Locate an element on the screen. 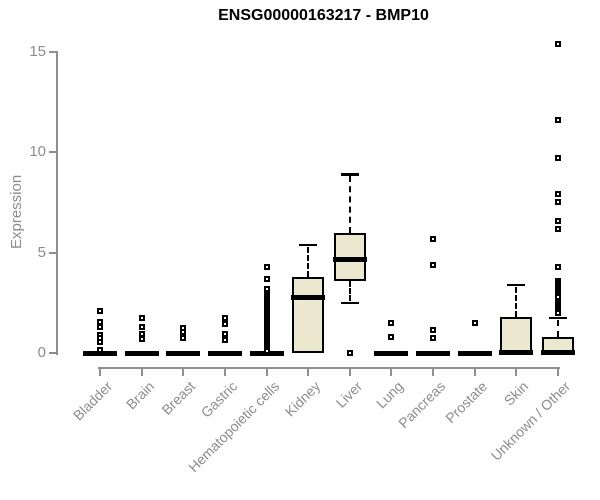  median-bladder is located at coordinates (100, 353).